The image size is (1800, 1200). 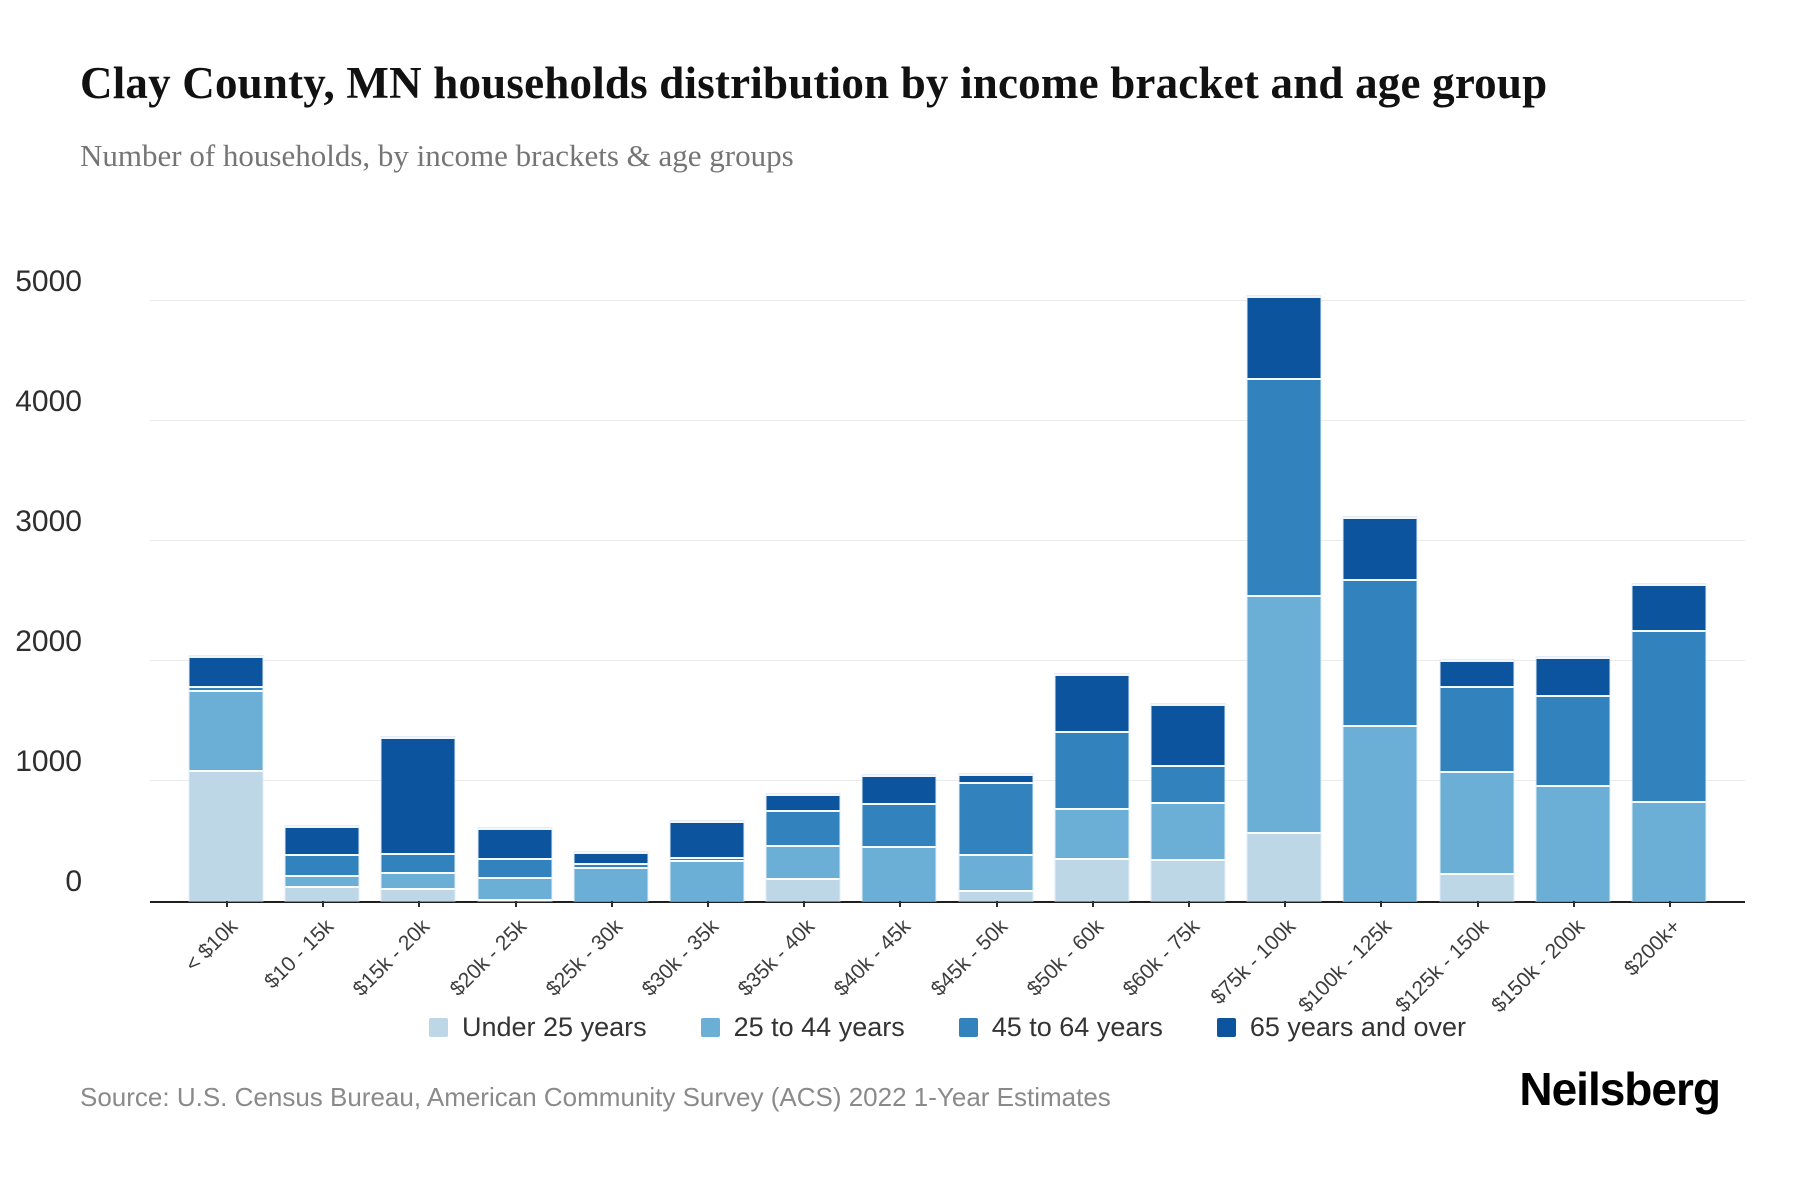 I want to click on x-tick-label: $25k - 30k, so click(x=584, y=958).